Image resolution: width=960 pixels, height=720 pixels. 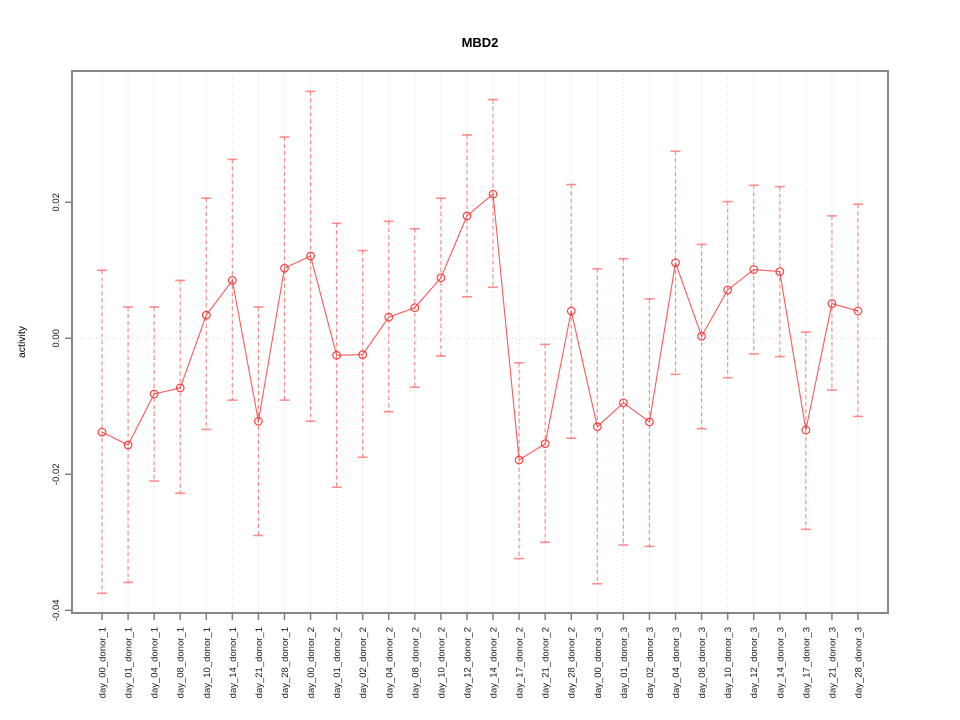 I want to click on x-tick-label: day_02_donor_2, so click(x=363, y=662).